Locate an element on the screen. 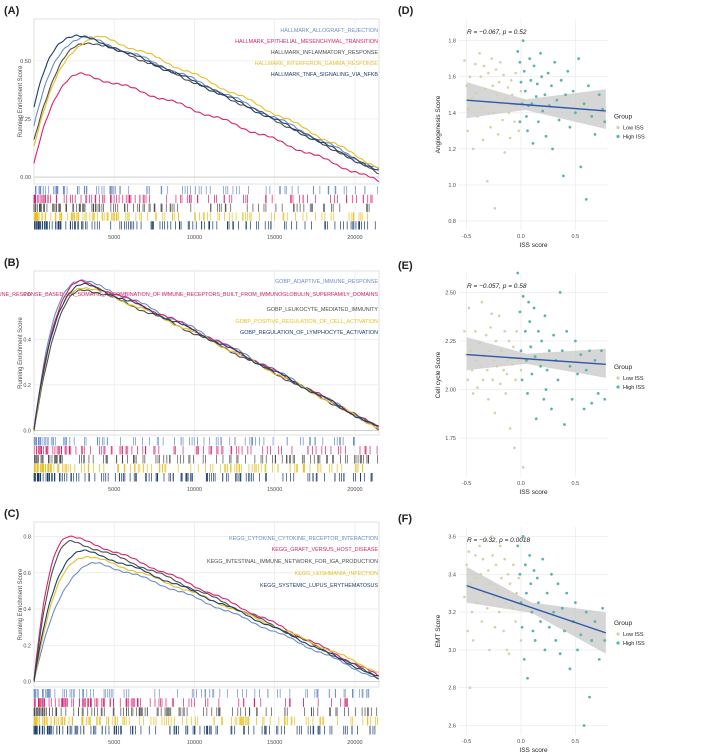  y-tick-label: 2.00 is located at coordinates (450, 391).